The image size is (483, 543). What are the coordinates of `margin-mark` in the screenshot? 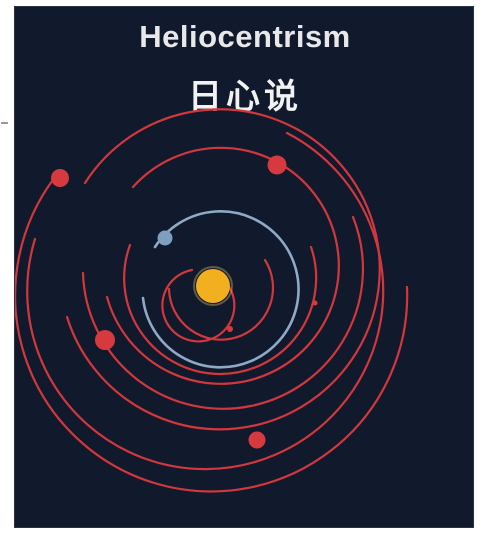 It's located at (4, 123).